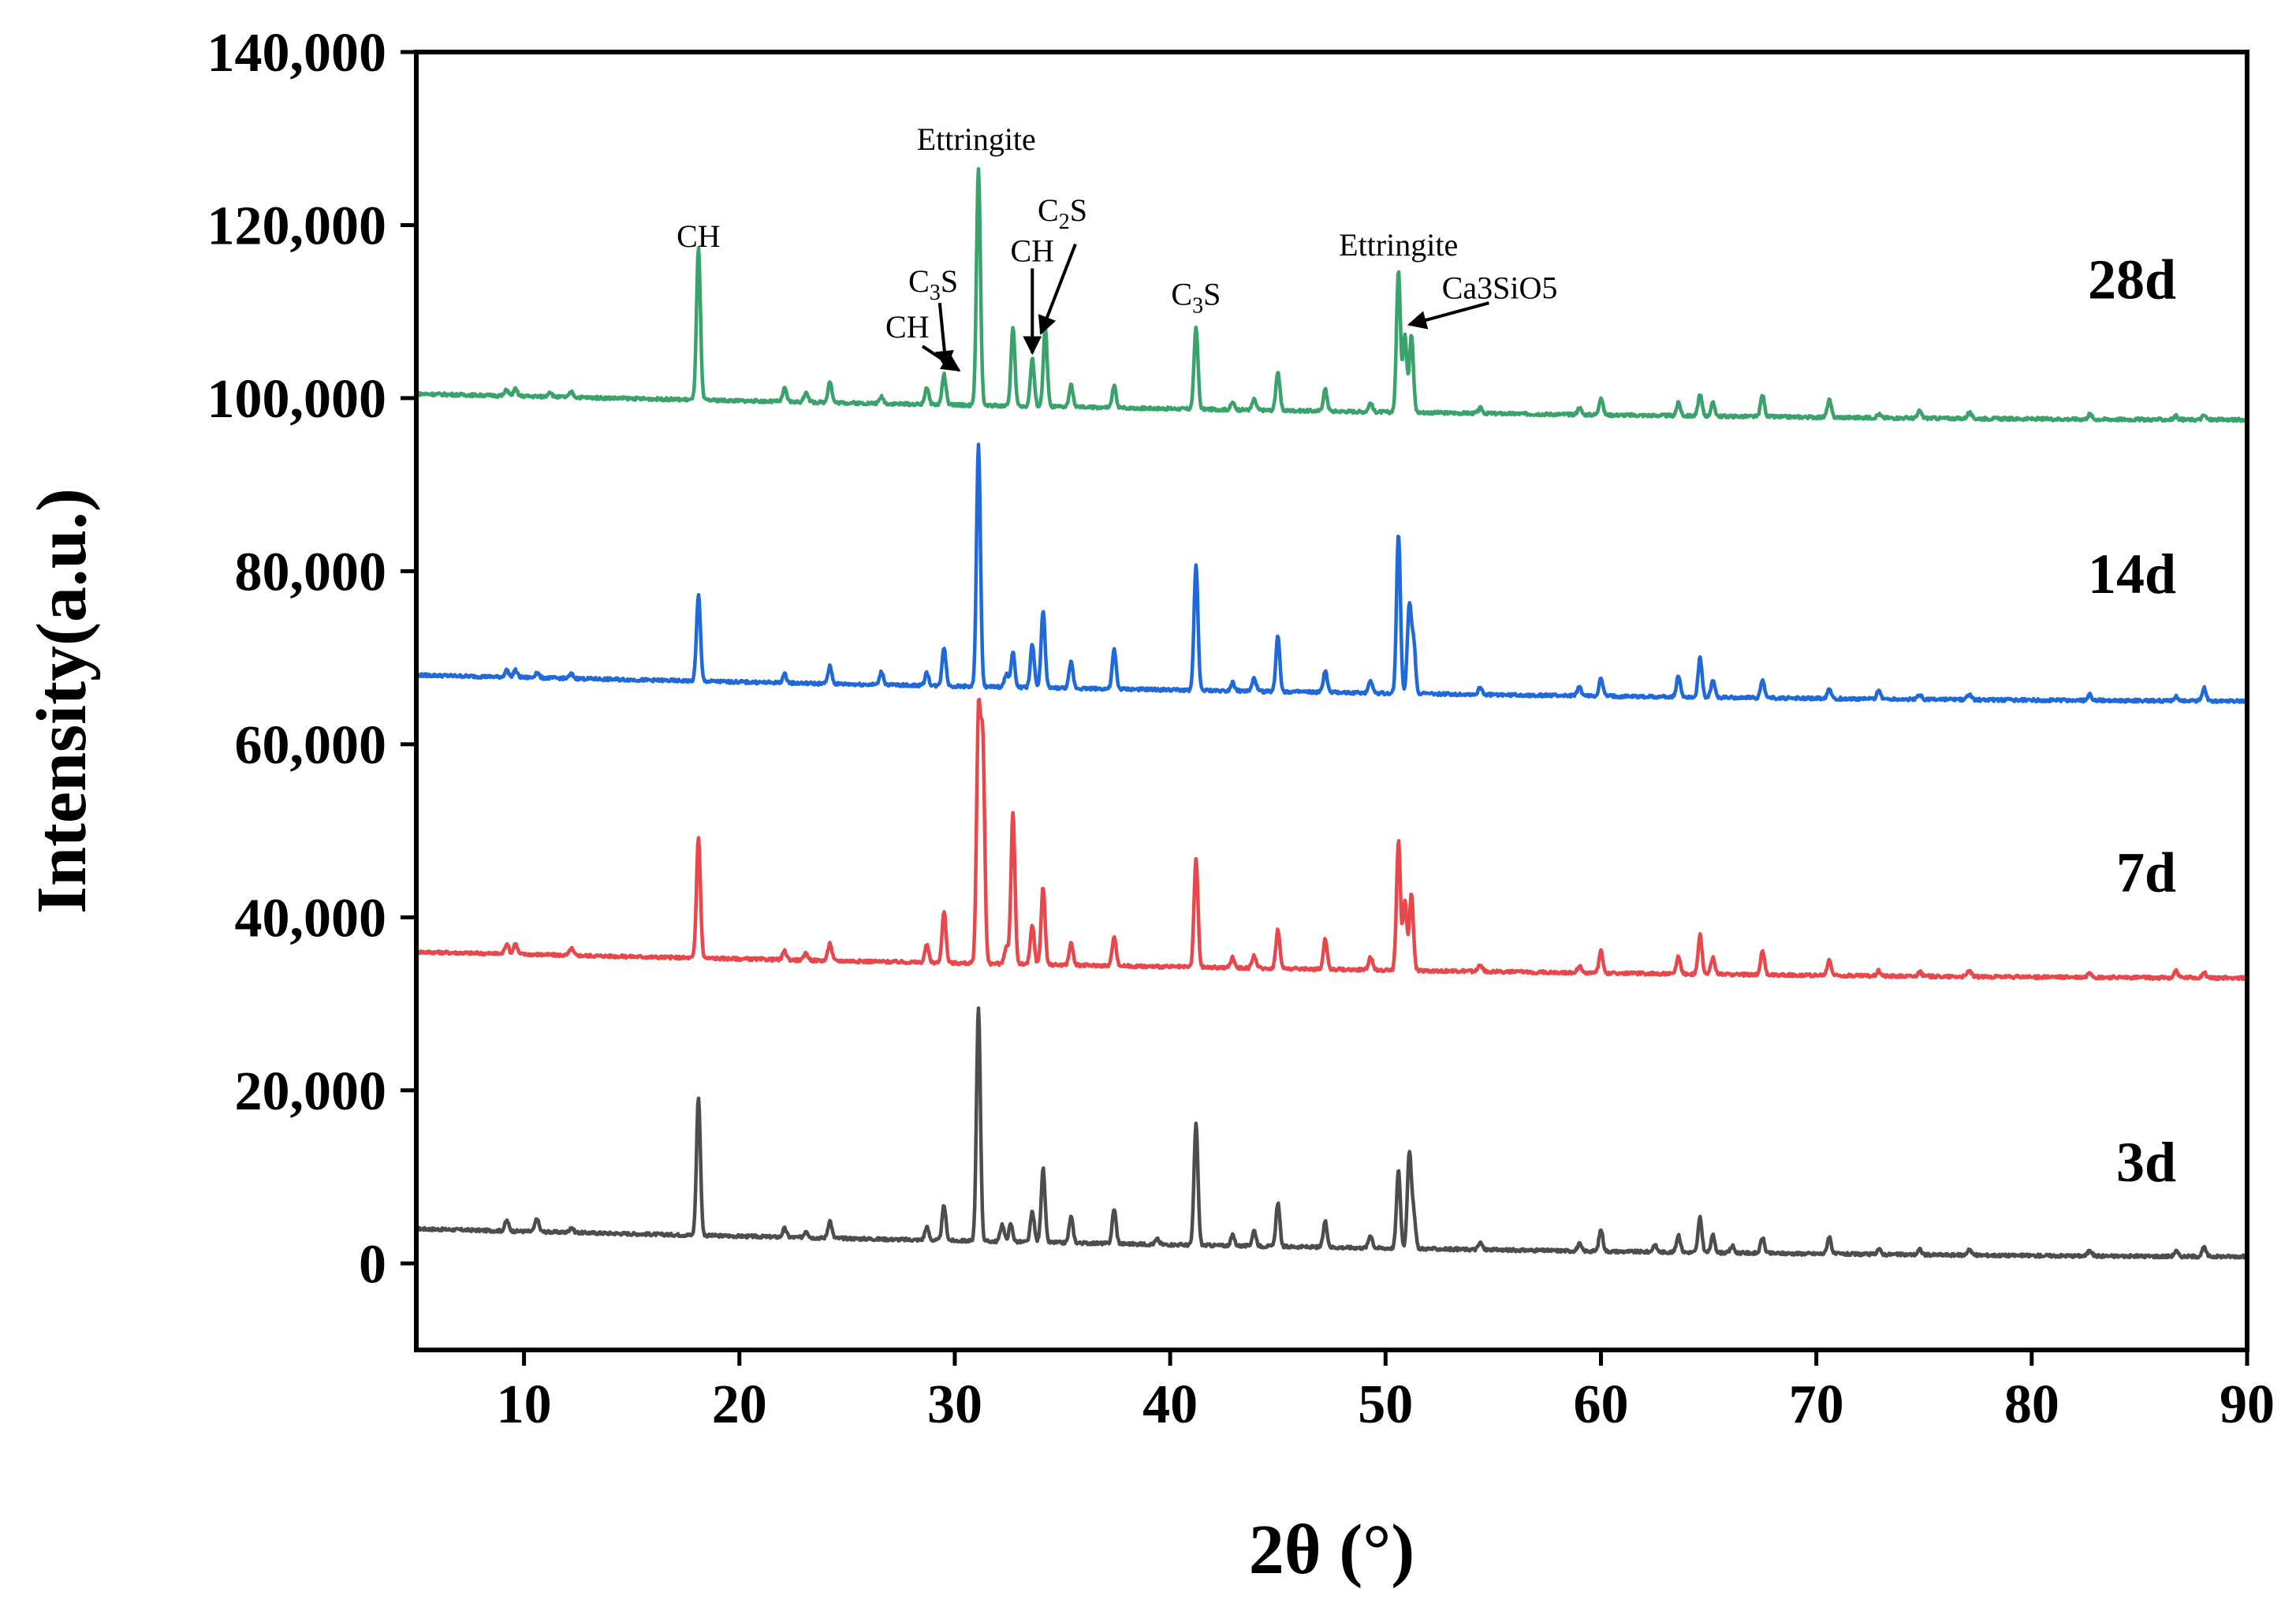 This screenshot has height=1607, width=2296. What do you see at coordinates (311, 746) in the screenshot?
I see `y-tick-label: 60,000` at bounding box center [311, 746].